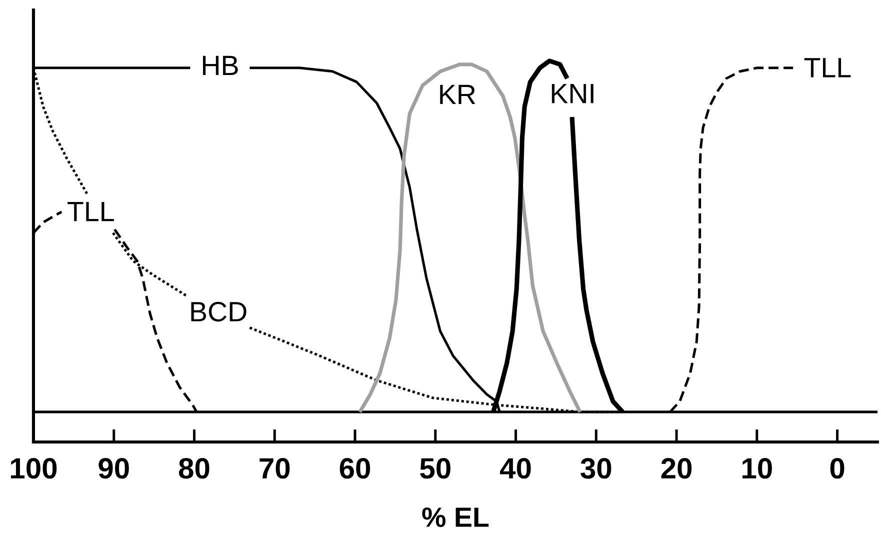  I want to click on x-tick-label: 70, so click(275, 468).